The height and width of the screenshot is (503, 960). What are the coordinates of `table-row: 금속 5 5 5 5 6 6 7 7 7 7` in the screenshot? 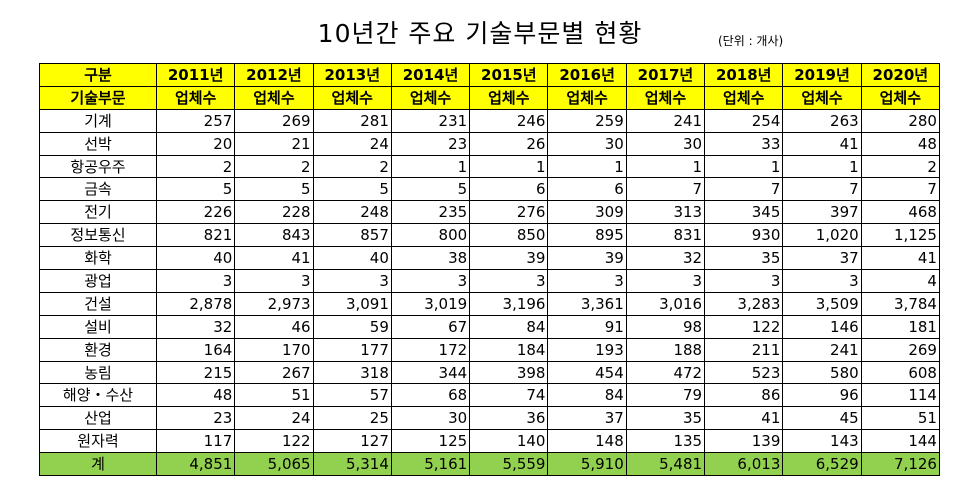 It's located at (489, 189).